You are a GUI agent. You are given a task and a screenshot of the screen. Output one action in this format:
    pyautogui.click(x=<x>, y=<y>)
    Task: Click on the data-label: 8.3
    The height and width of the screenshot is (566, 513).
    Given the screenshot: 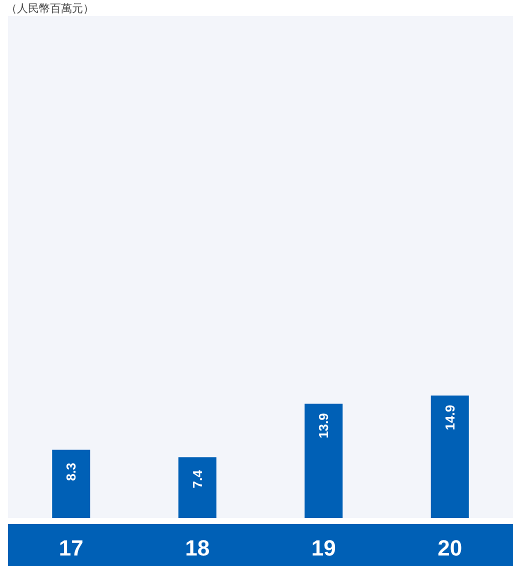 What is the action you would take?
    pyautogui.click(x=71, y=471)
    